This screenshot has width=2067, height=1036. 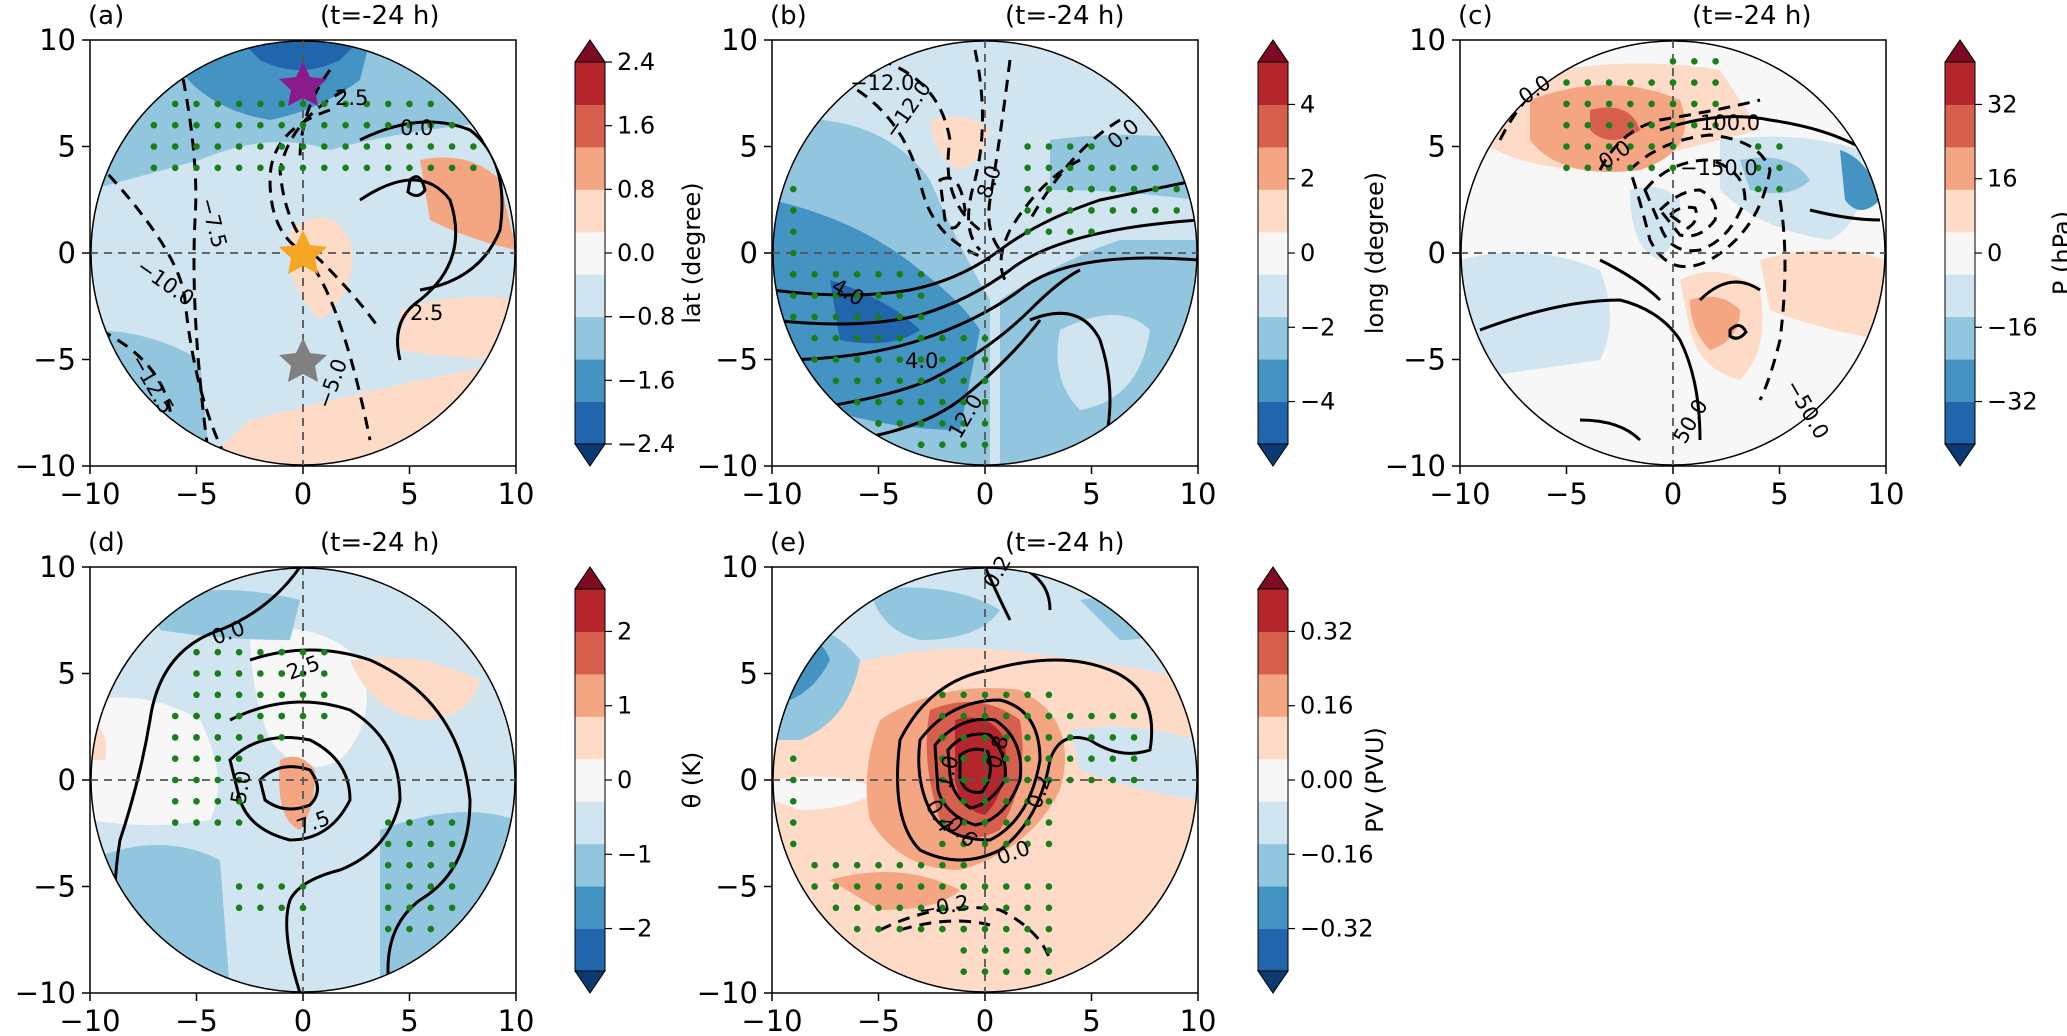 I want to click on gray-star-icon, so click(x=303, y=360).